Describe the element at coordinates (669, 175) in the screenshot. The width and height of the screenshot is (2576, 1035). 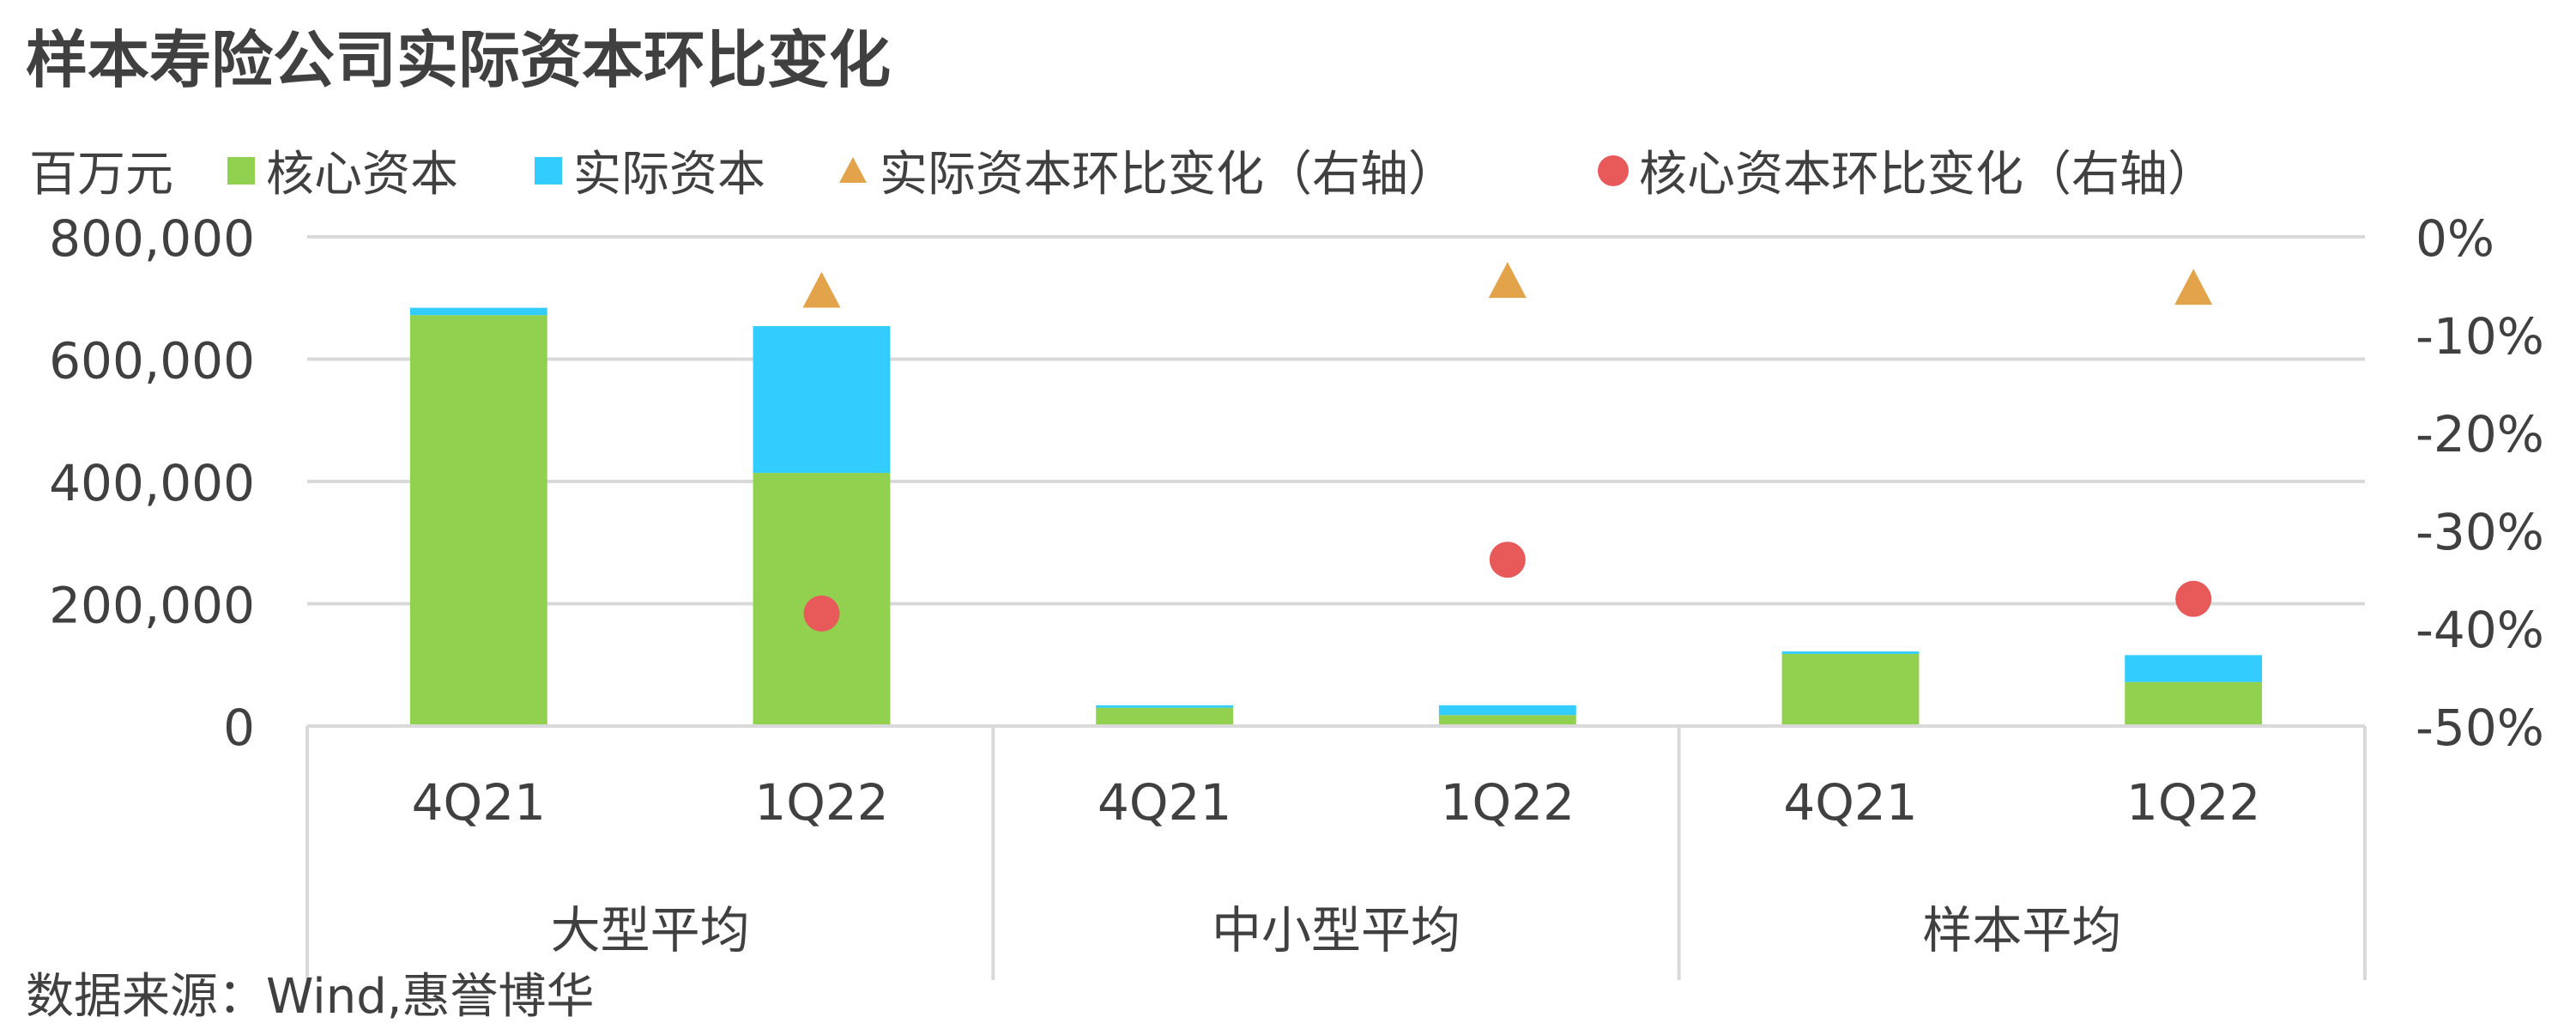
I see `legend-label-actual: 实际资本` at that location.